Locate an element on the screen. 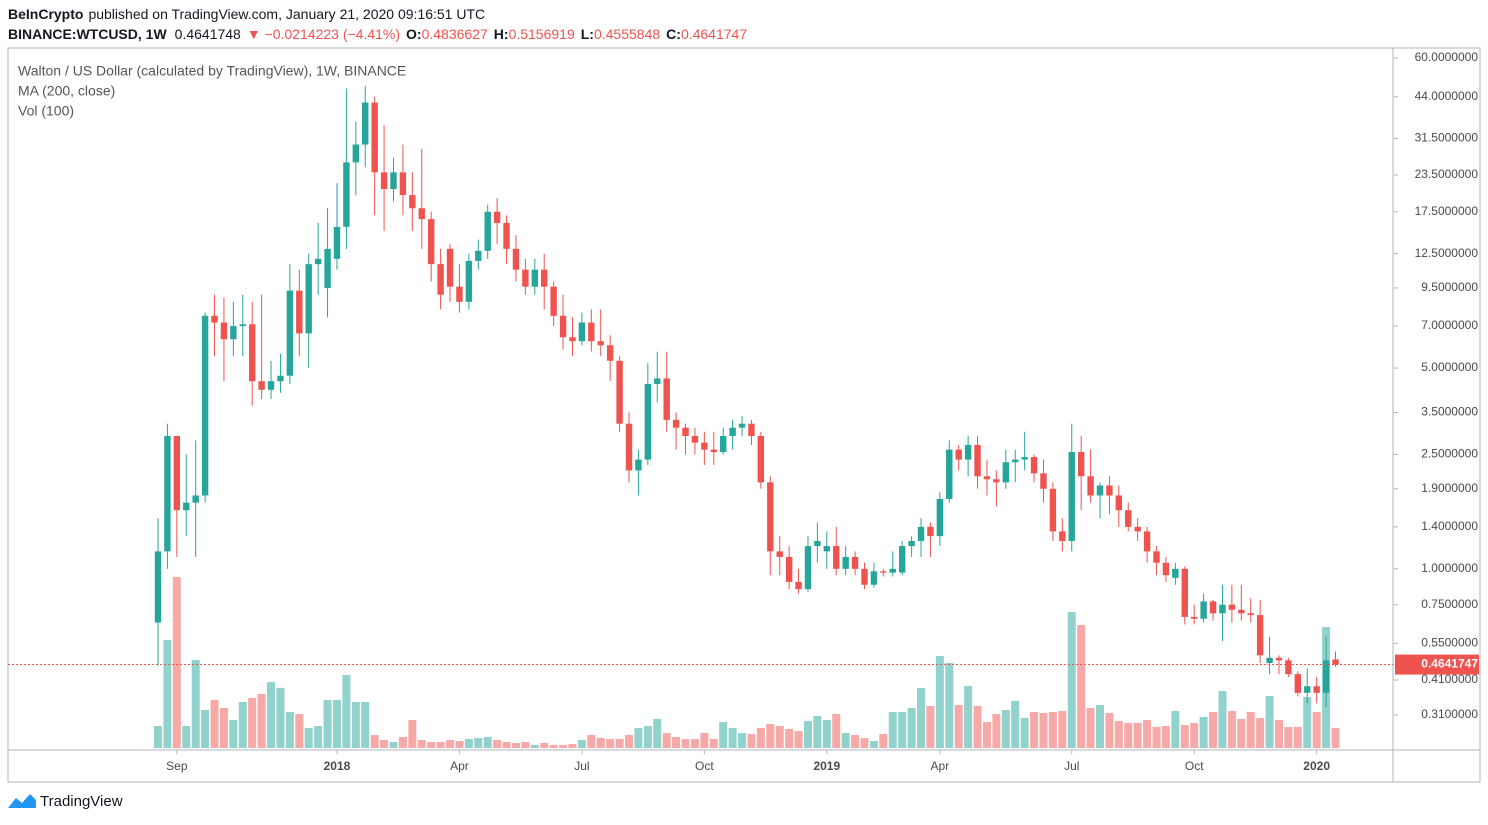 The width and height of the screenshot is (1488, 825). y-tick-label: 0.3100000 is located at coordinates (1449, 714).